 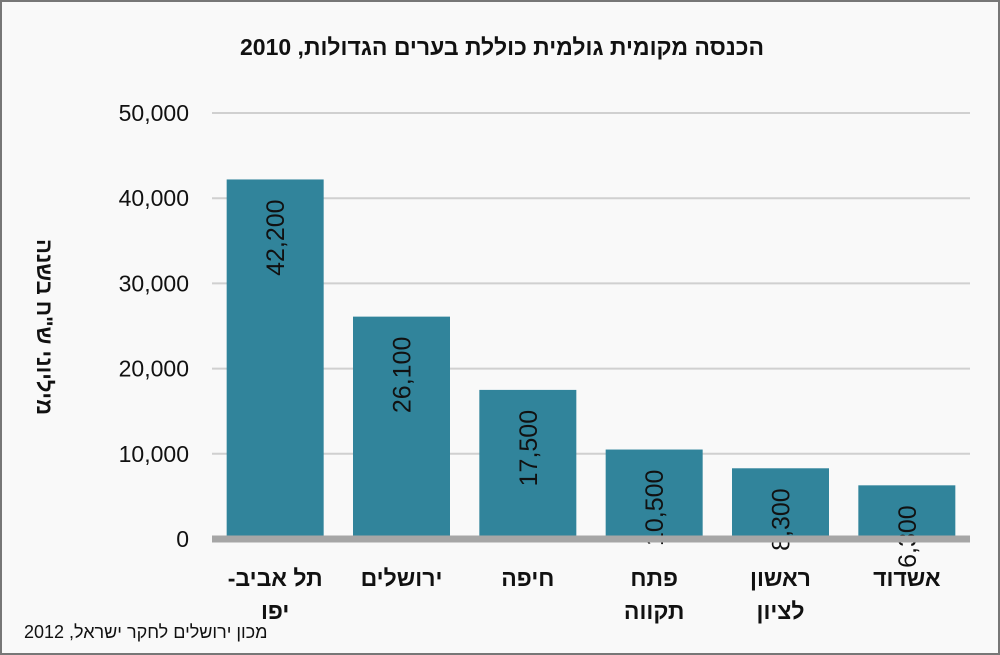 I want to click on bar-value-label: 26,100, so click(x=403, y=375).